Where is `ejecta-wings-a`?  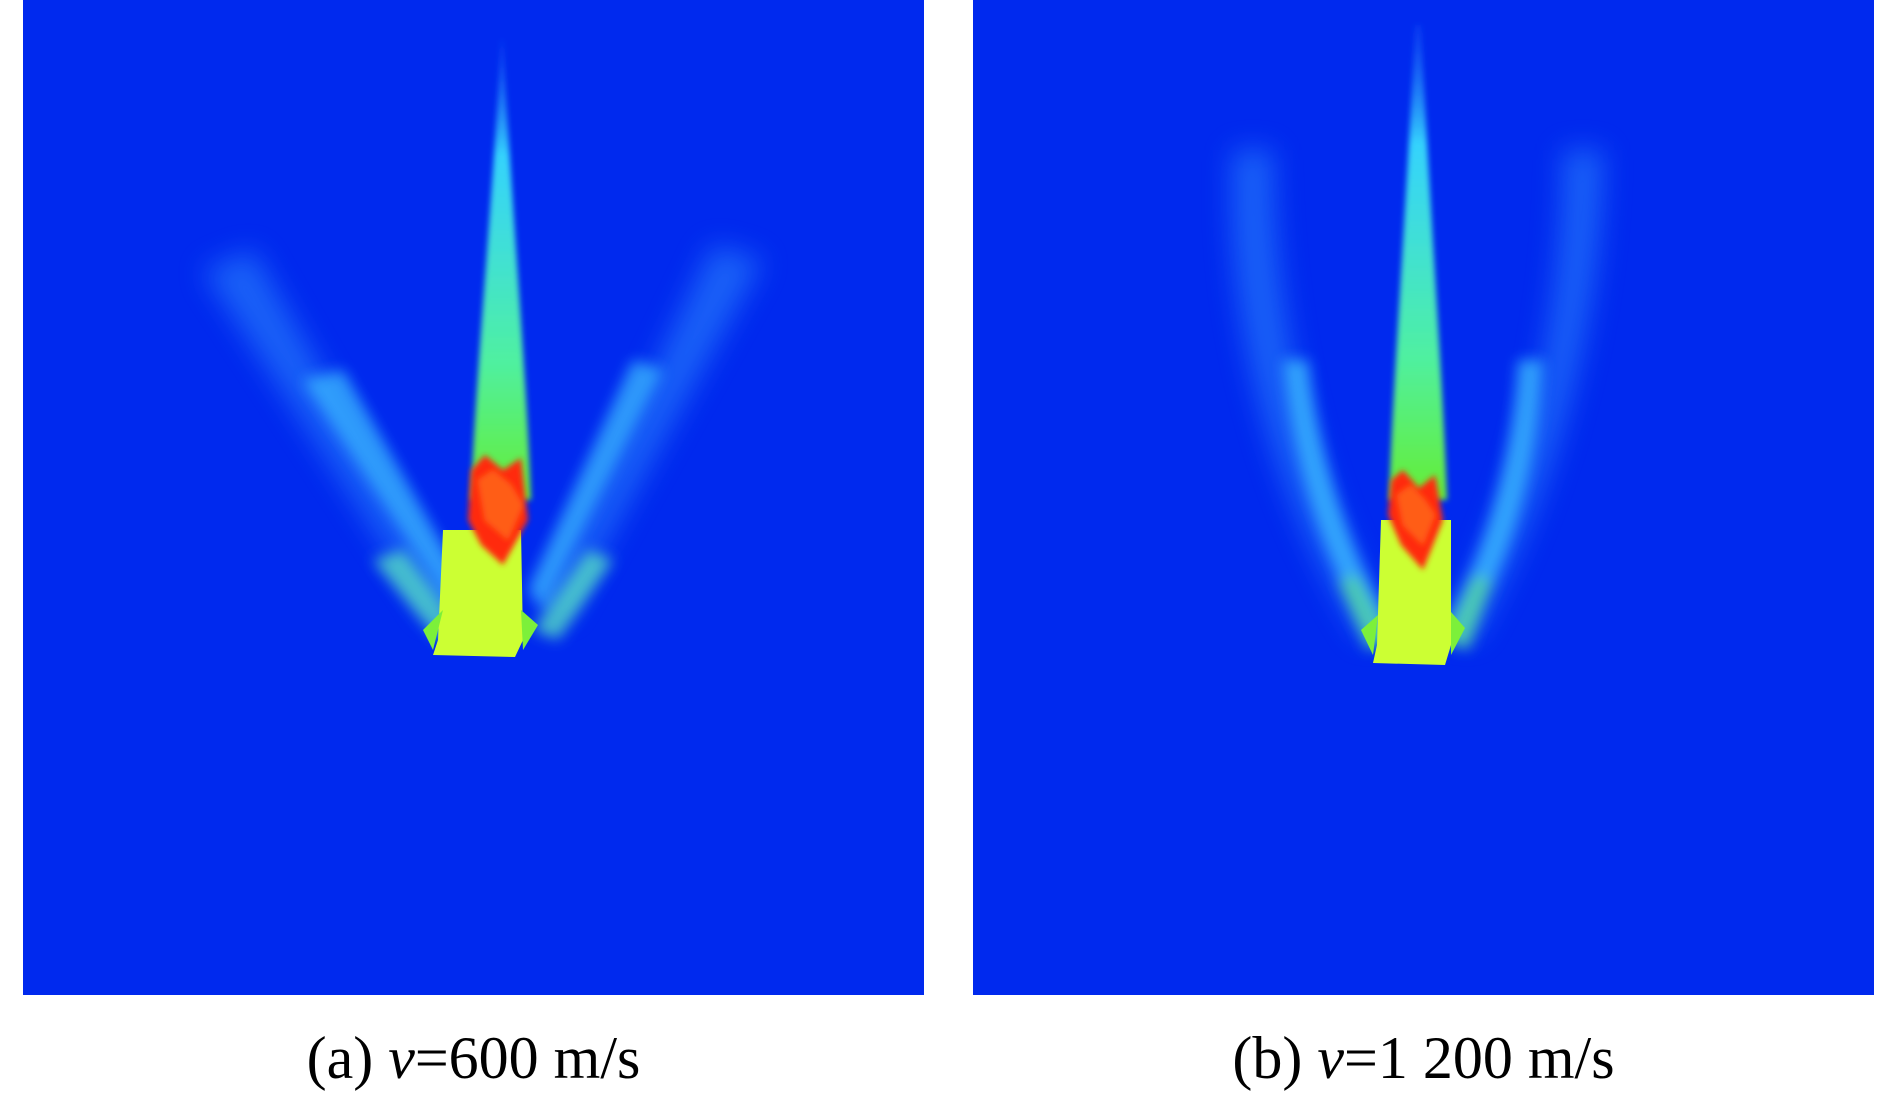
ejecta-wings-a is located at coordinates (483, 432).